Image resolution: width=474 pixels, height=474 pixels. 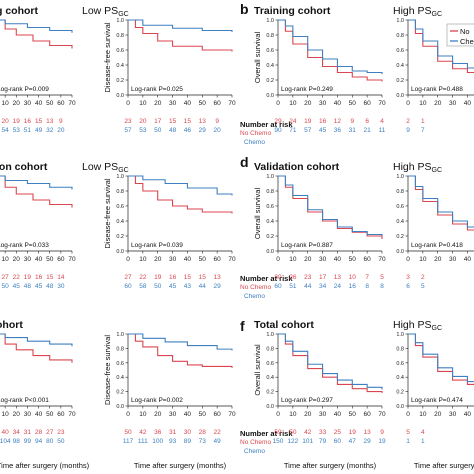 What do you see at coordinates (120, 192) in the screenshot?
I see `c-dfs-ytick-label: 0.8` at bounding box center [120, 192].